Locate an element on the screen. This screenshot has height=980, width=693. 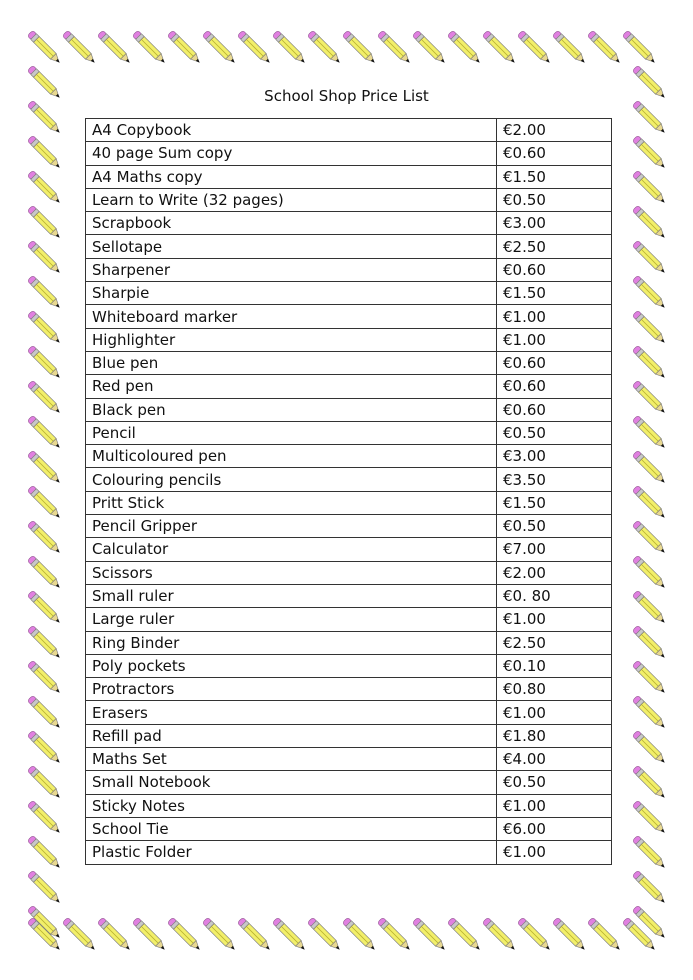
table-row: A4 Maths copy €1.50 is located at coordinates (348, 176).